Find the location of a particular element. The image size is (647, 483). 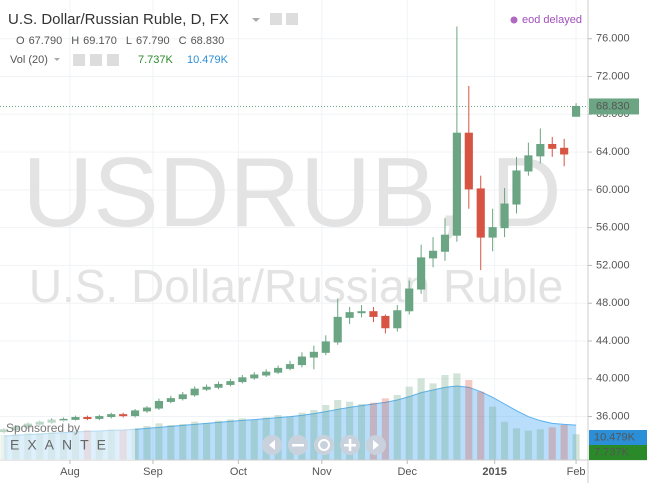

sponsor-box is located at coordinates (67, 440).